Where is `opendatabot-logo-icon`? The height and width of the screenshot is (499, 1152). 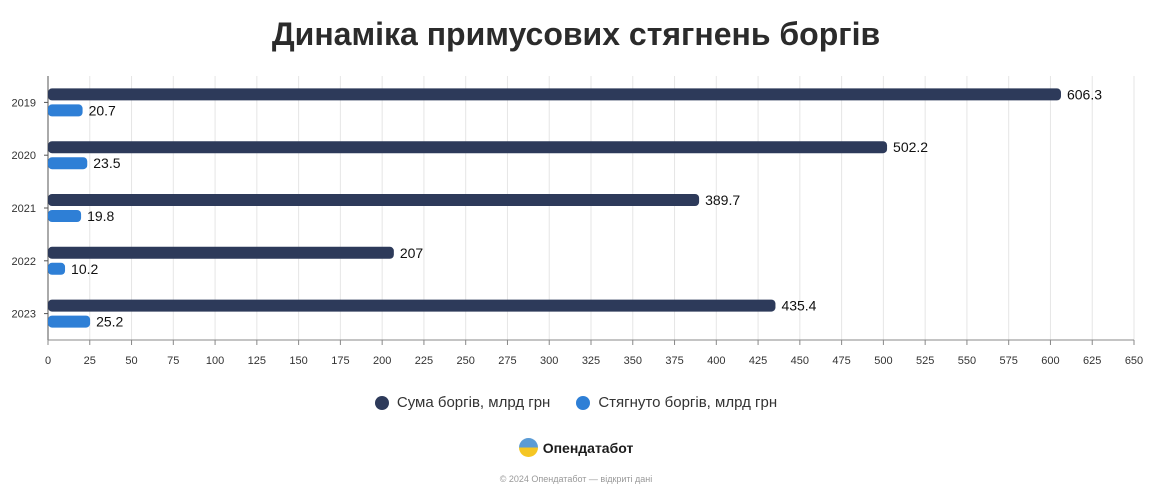
opendatabot-logo-icon is located at coordinates (528, 447).